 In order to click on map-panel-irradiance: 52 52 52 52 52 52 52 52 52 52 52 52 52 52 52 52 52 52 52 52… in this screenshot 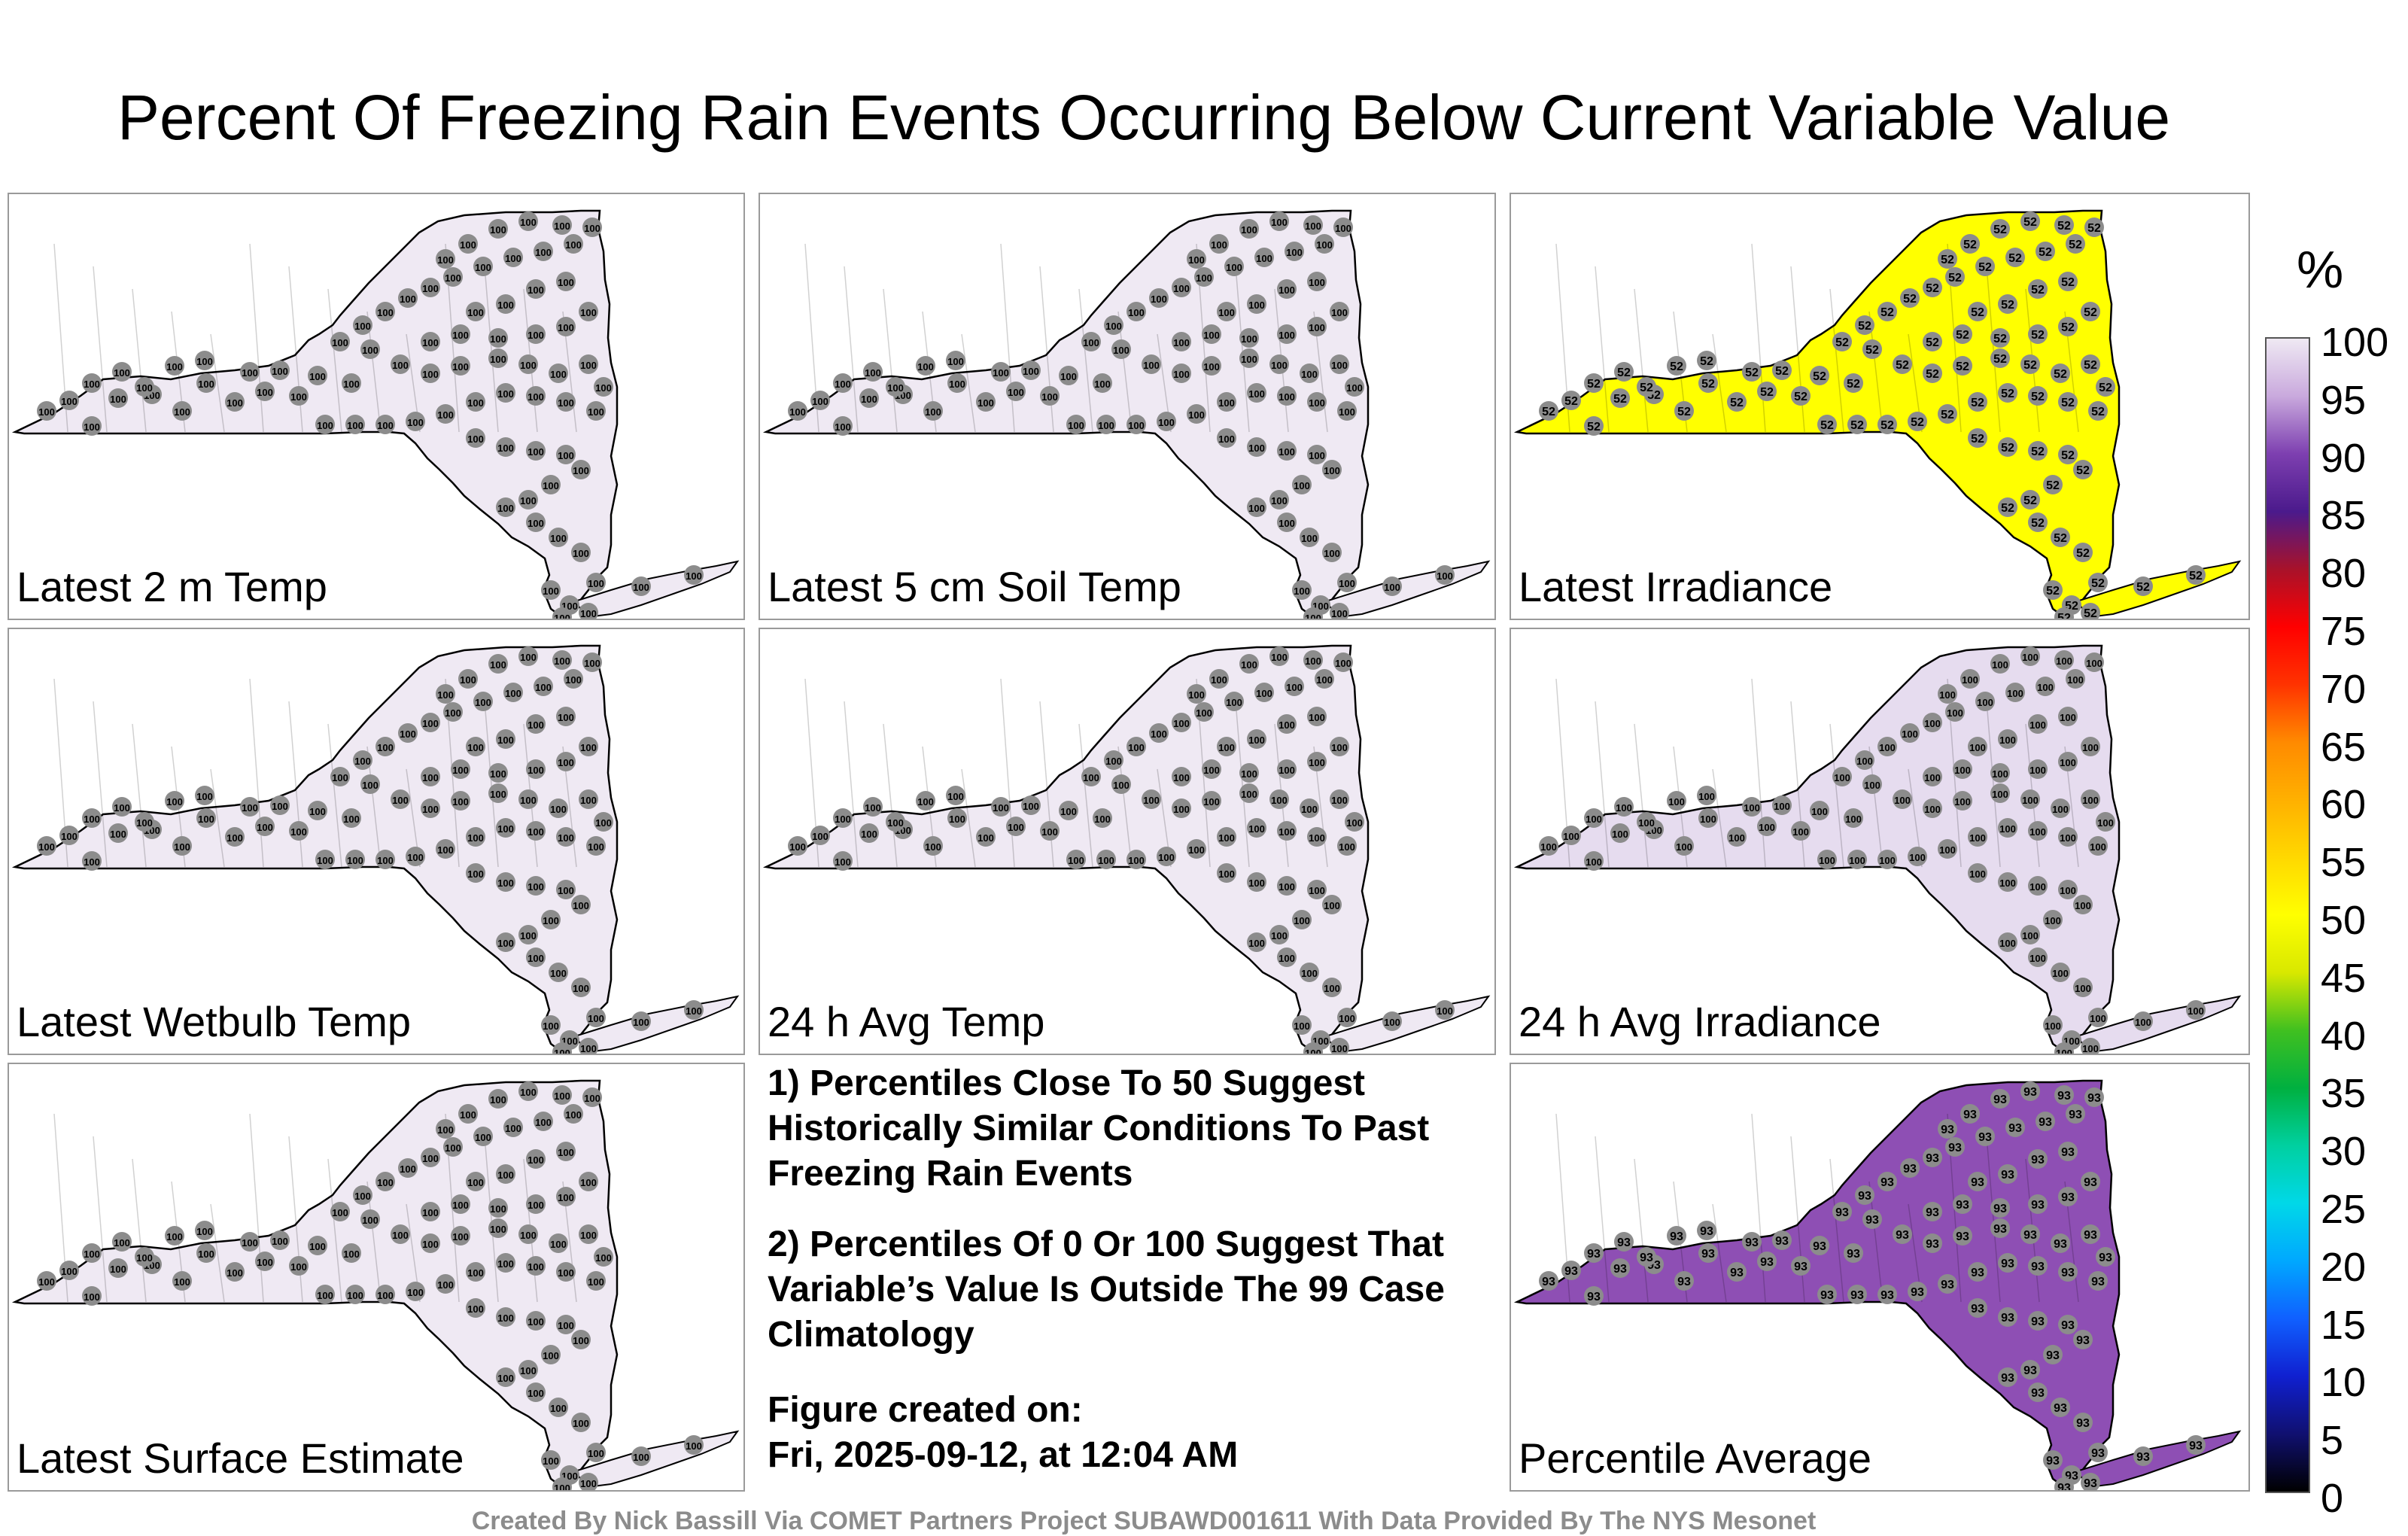, I will do `click(1880, 406)`.